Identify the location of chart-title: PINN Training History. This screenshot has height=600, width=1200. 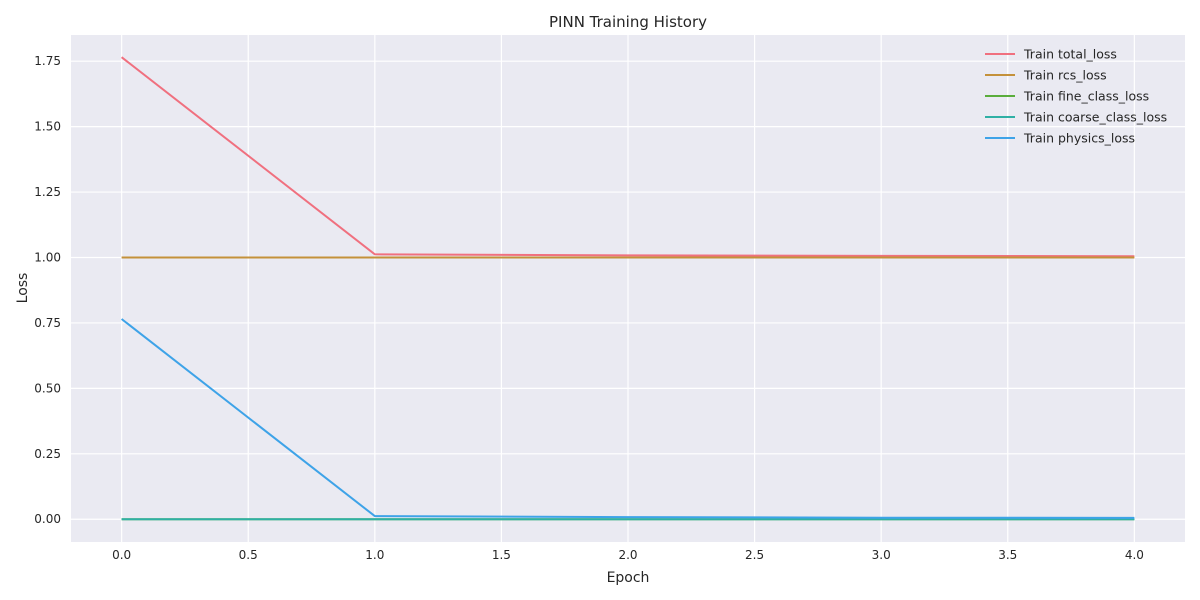
(628, 22).